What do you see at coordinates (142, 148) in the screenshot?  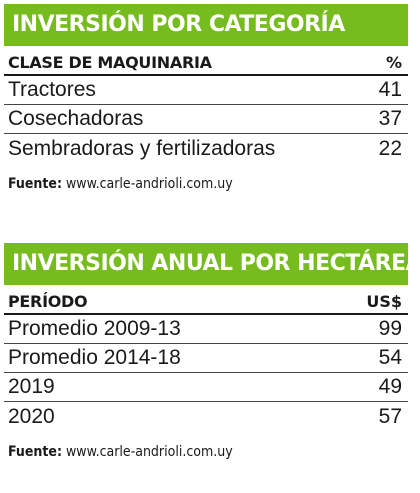 I see `row-label: Sembradoras y fertilizadoras` at bounding box center [142, 148].